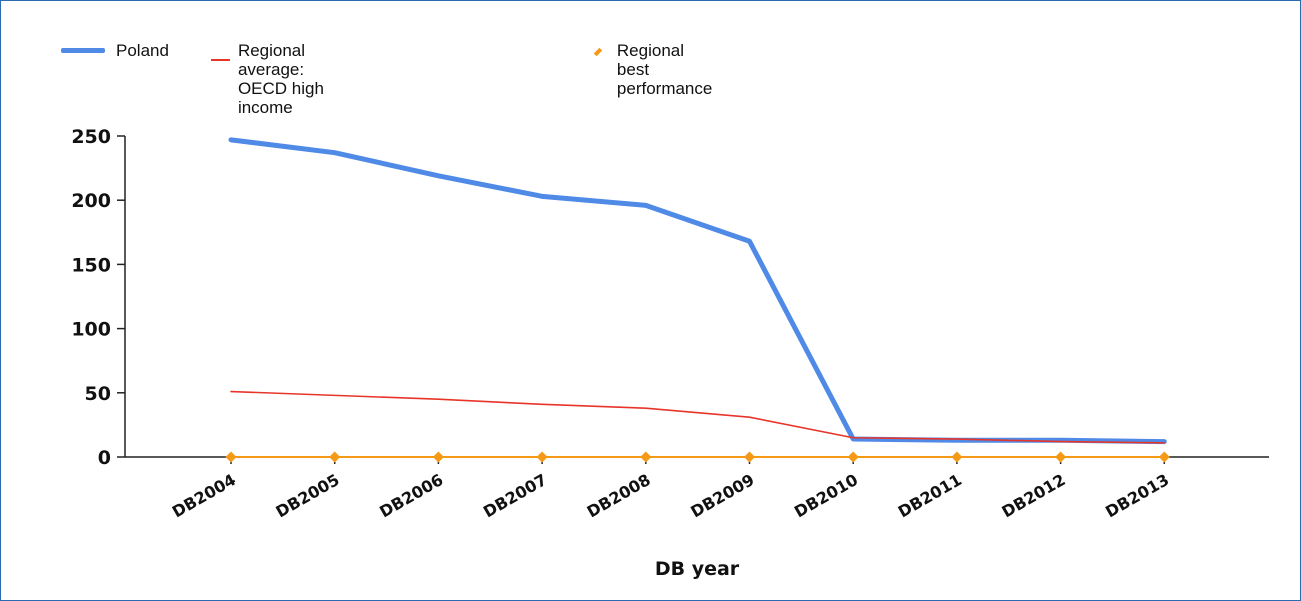 The height and width of the screenshot is (601, 1301). I want to click on legend-label-regional-average-line2: income, so click(265, 107).